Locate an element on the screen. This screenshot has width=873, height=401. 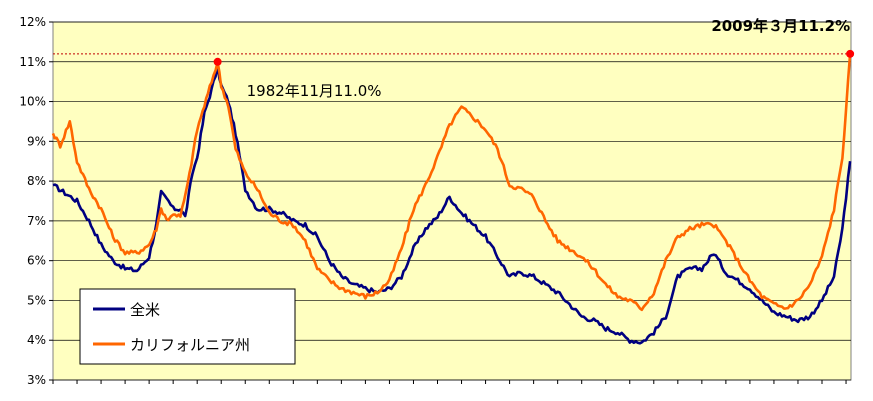
annotation-2009-peak: 2009年３月11.2% is located at coordinates (780, 26).